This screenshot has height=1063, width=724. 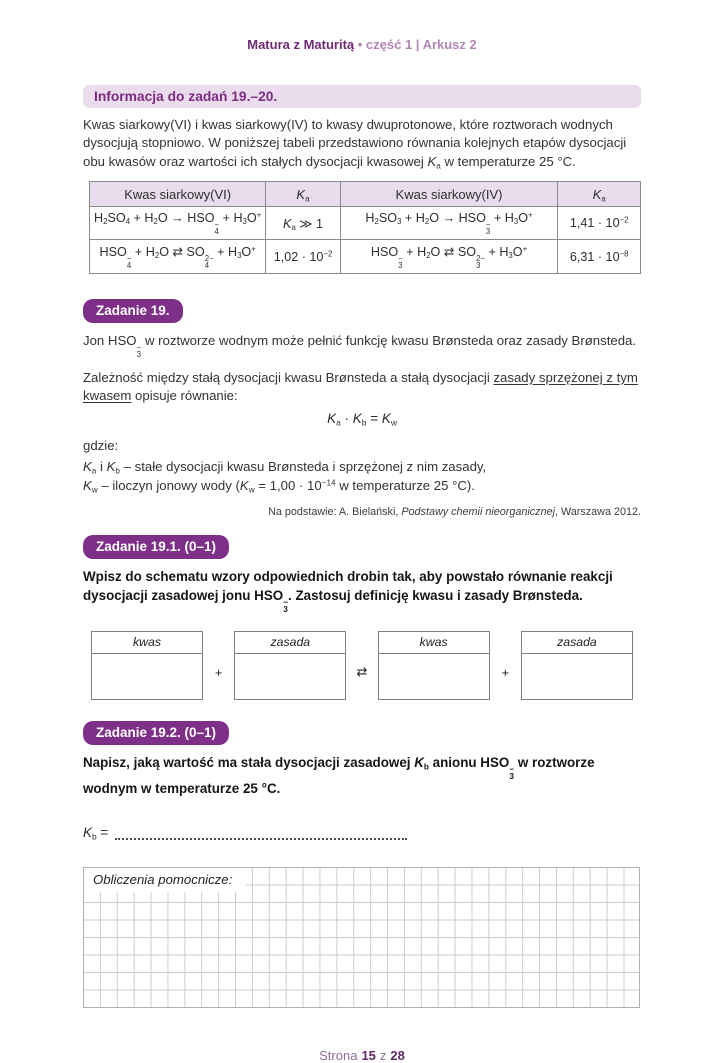 I want to click on table-header-ka-1: Ka, so click(x=303, y=194).